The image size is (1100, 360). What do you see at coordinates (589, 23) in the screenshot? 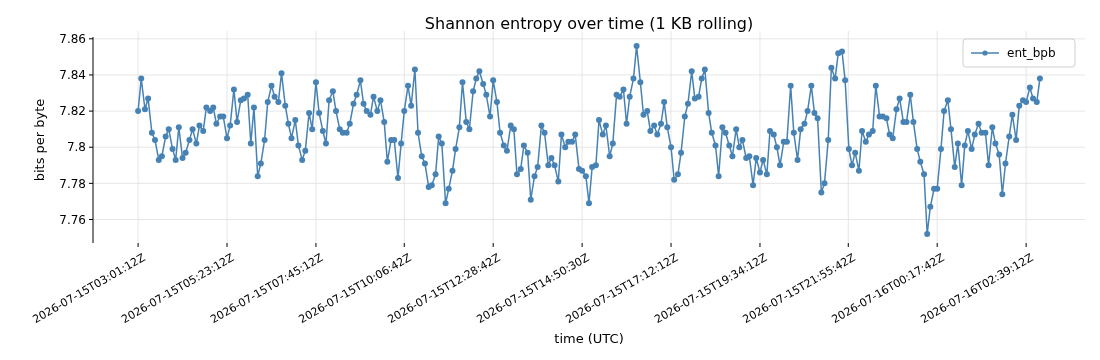
I see `chart-title: Shannon entropy over time (1 KB rolling)` at bounding box center [589, 23].